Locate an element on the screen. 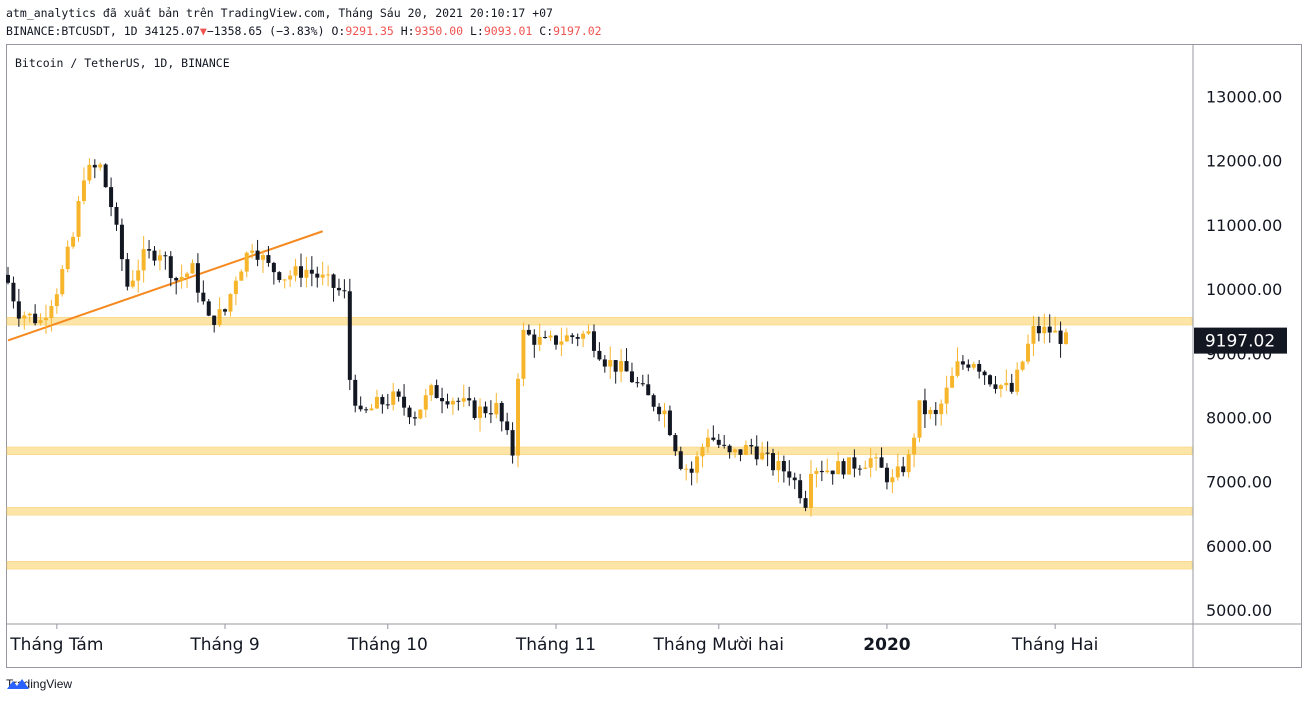 The width and height of the screenshot is (1308, 704). x-tick-label: Tháng 11 is located at coordinates (555, 645).